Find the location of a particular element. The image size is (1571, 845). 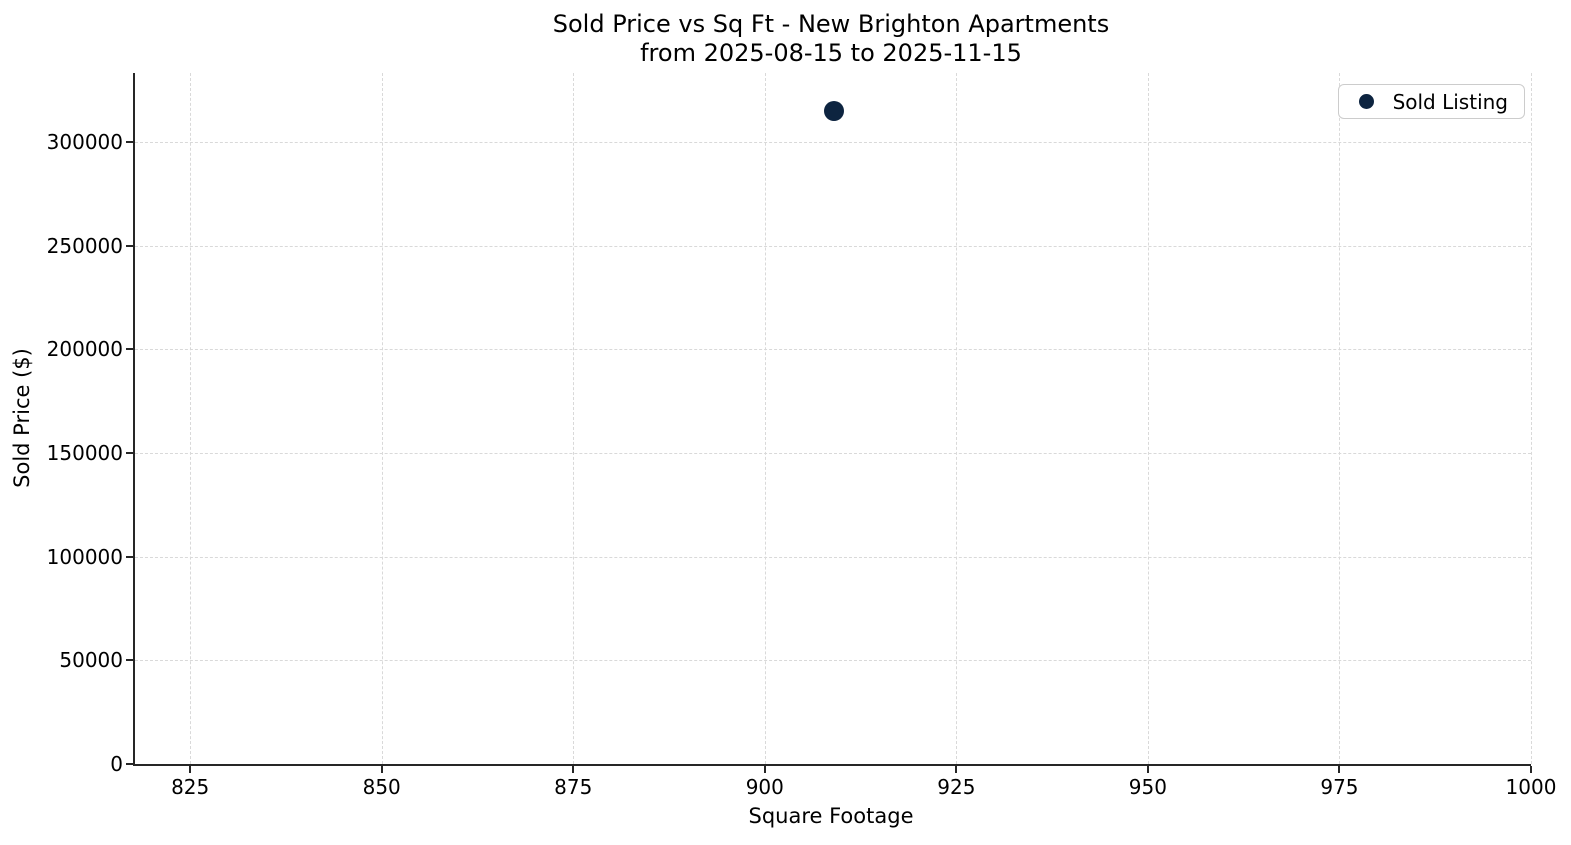

x-tick-label: 925 is located at coordinates (956, 787).